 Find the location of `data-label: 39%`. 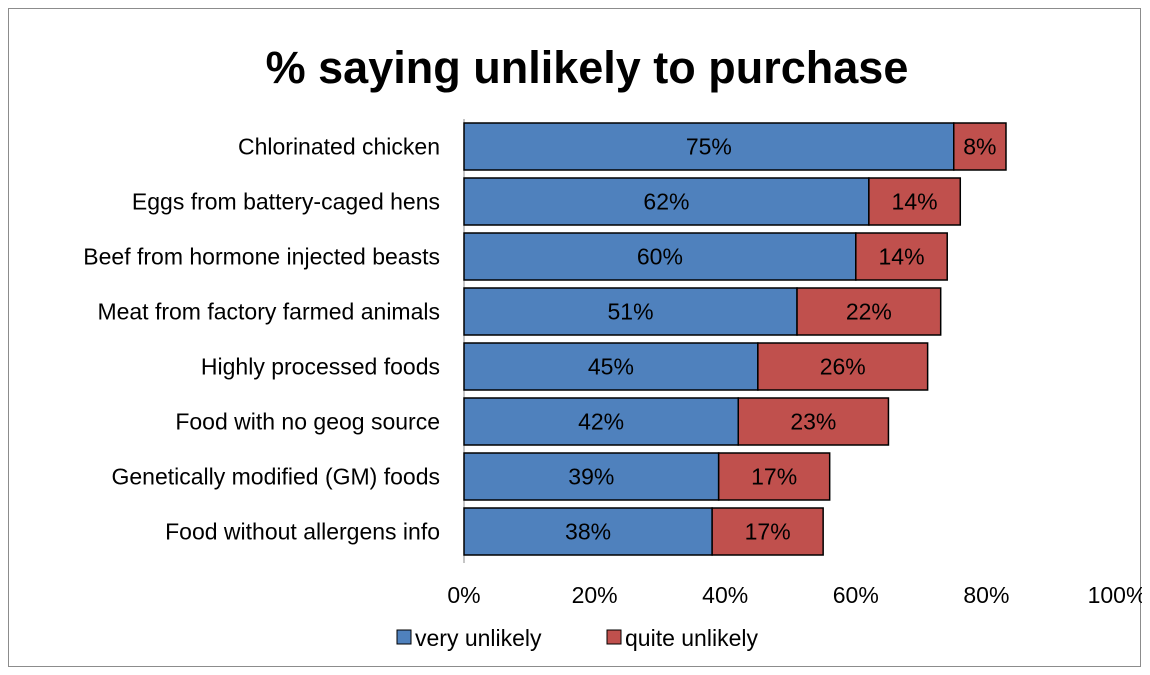

data-label: 39% is located at coordinates (591, 477).